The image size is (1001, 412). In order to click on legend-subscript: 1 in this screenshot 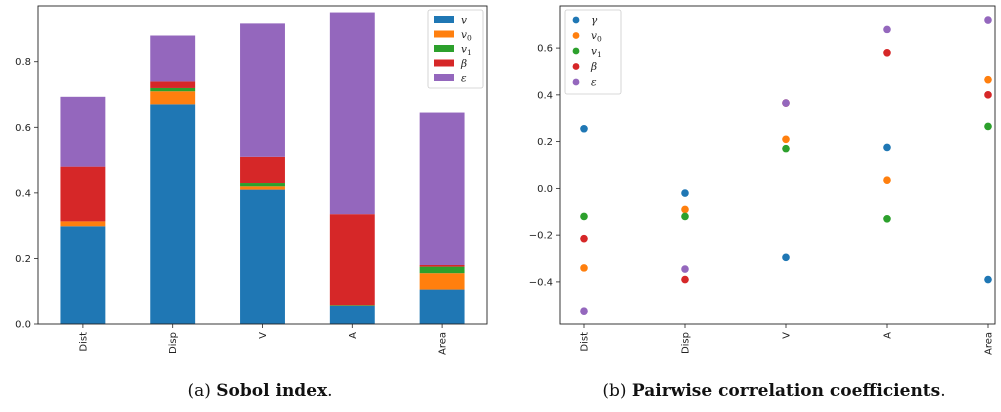, I will do `click(469, 52)`.